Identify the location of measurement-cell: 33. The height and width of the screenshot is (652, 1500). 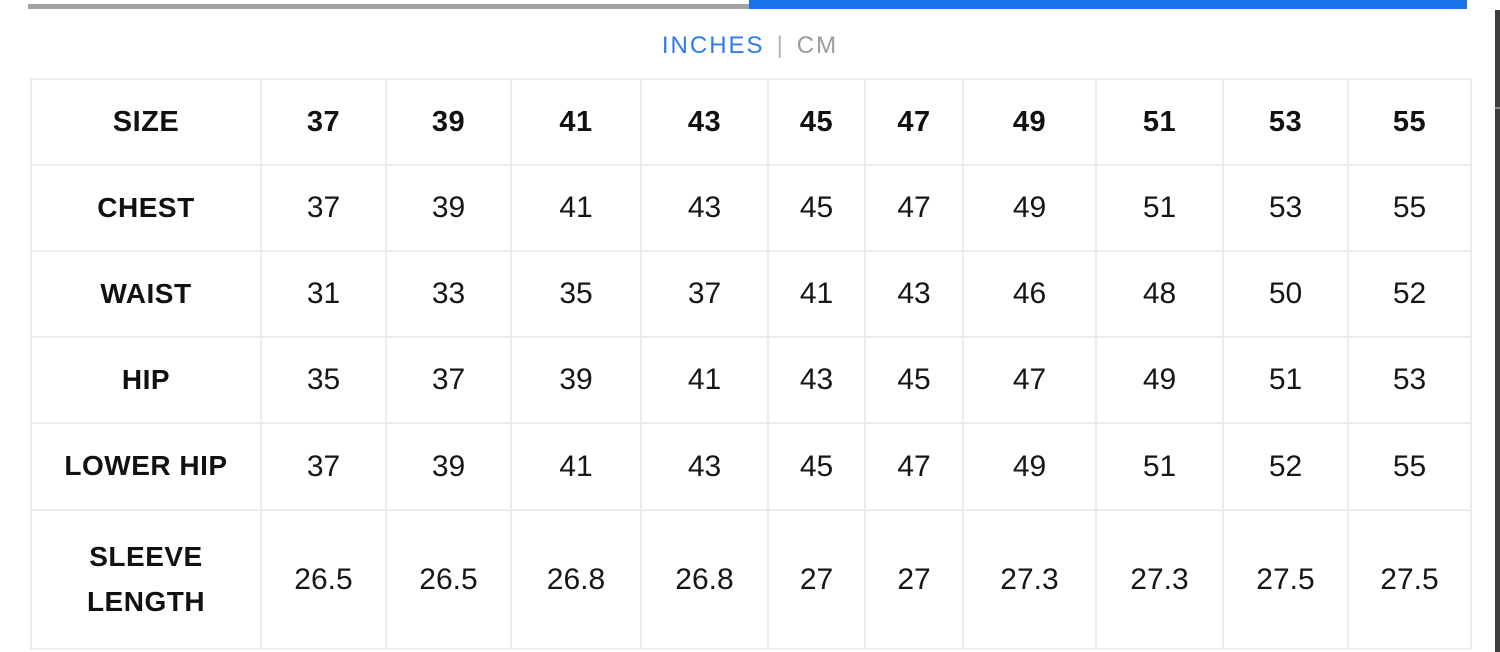
(448, 294).